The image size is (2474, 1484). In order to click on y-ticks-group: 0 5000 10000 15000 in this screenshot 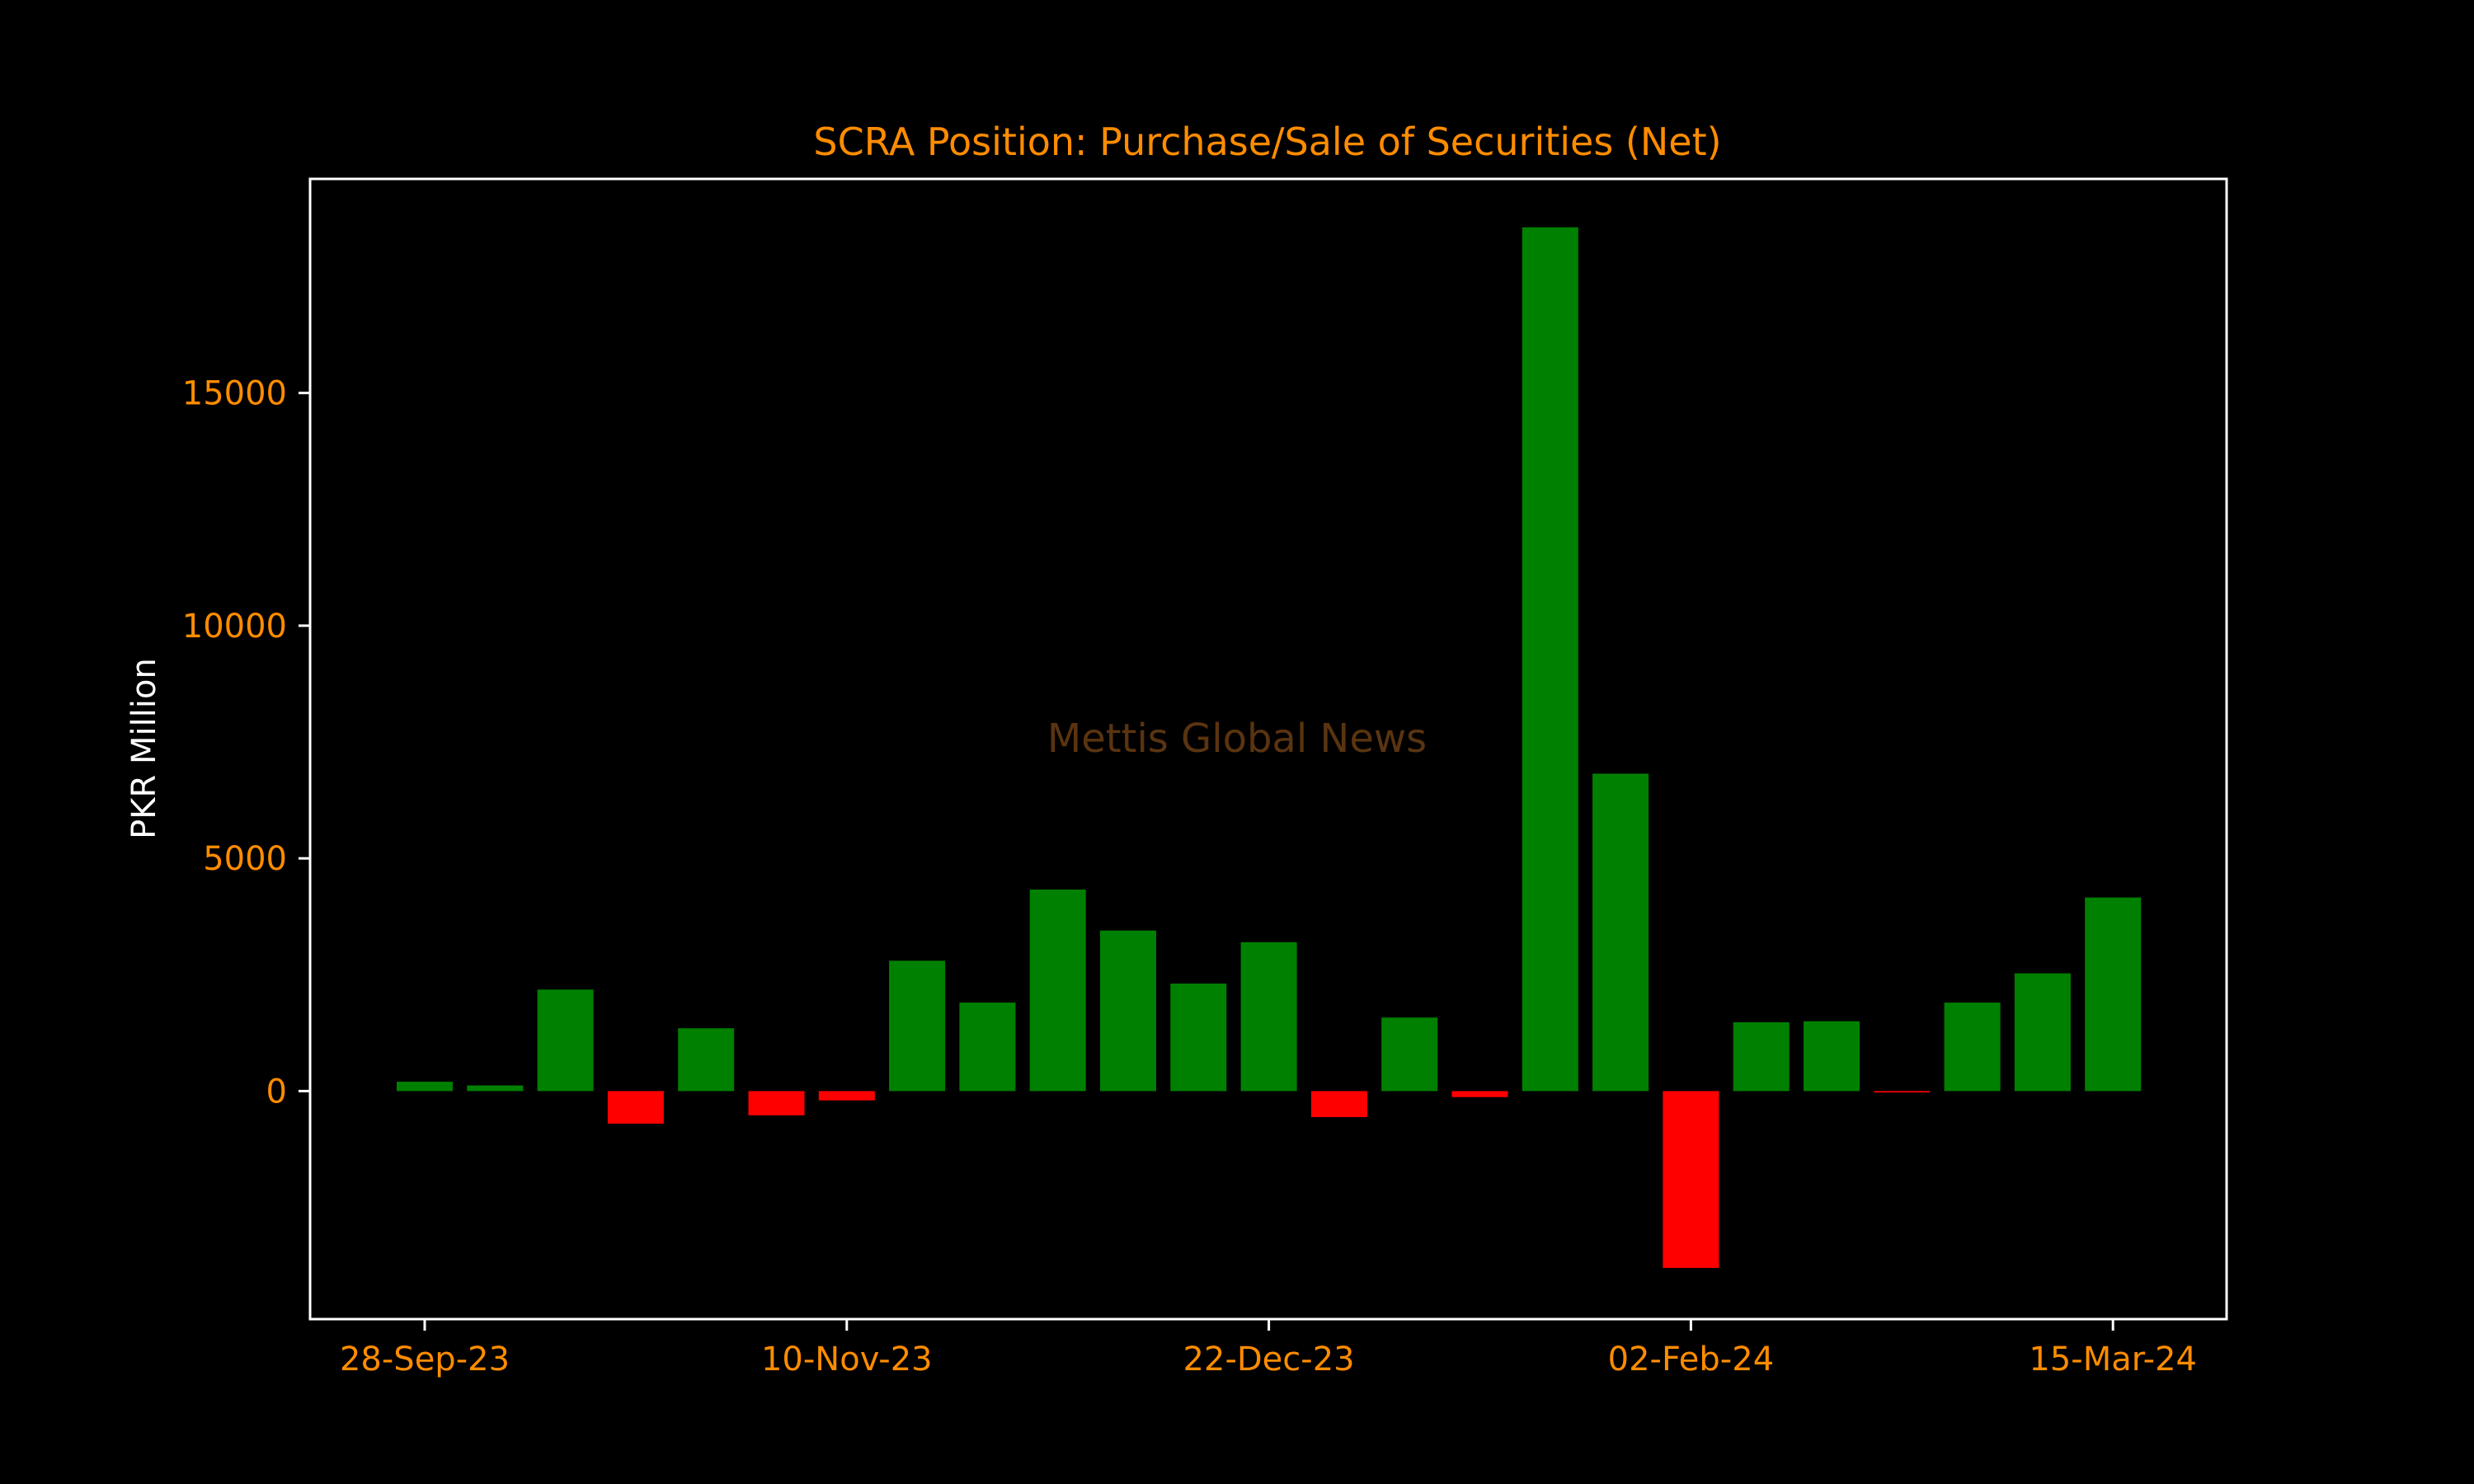, I will do `click(246, 743)`.